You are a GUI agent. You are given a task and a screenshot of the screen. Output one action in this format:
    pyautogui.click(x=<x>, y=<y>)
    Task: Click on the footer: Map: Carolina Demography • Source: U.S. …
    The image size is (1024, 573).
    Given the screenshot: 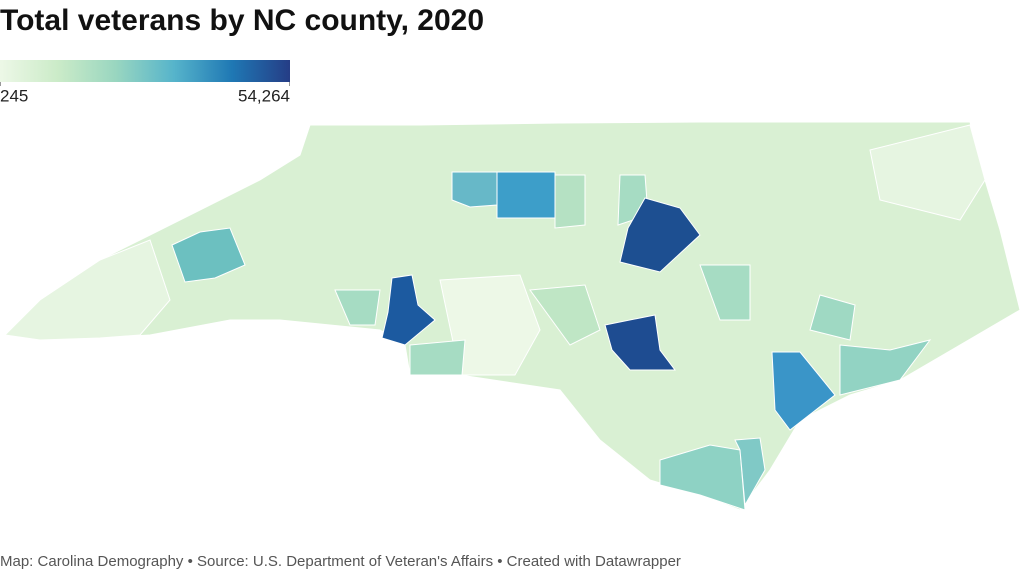 What is the action you would take?
    pyautogui.click(x=340, y=561)
    